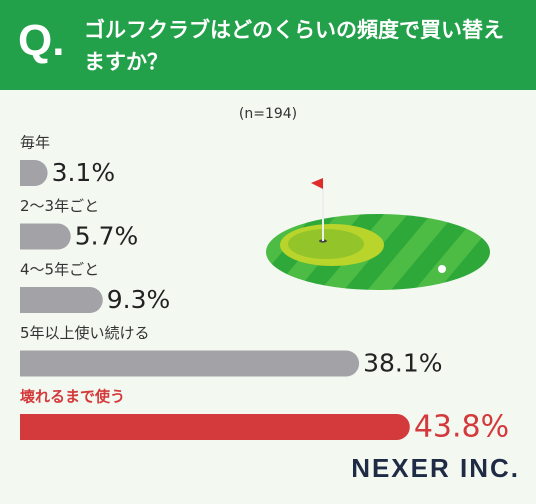  I want to click on category-label: 5年以上使い続ける, so click(85, 333).